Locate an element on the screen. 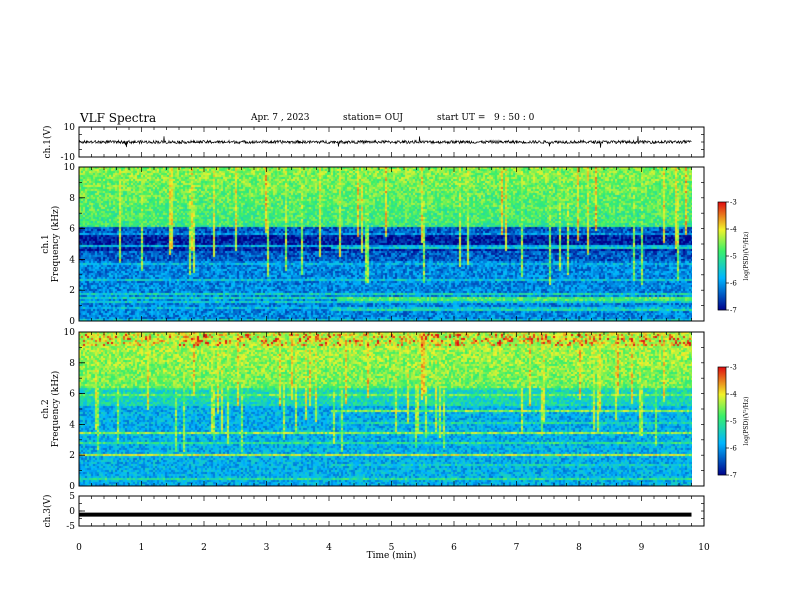  ch1-waveform-panel is located at coordinates (385, 142).